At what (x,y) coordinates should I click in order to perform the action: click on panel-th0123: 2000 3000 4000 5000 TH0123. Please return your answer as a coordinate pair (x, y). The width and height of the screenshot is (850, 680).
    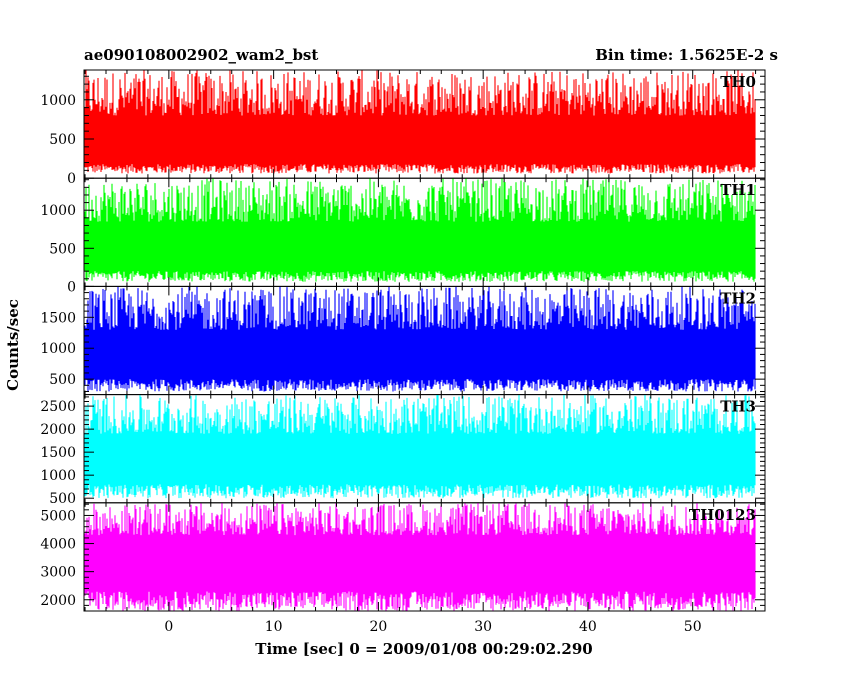
    Looking at the image, I should click on (403, 557).